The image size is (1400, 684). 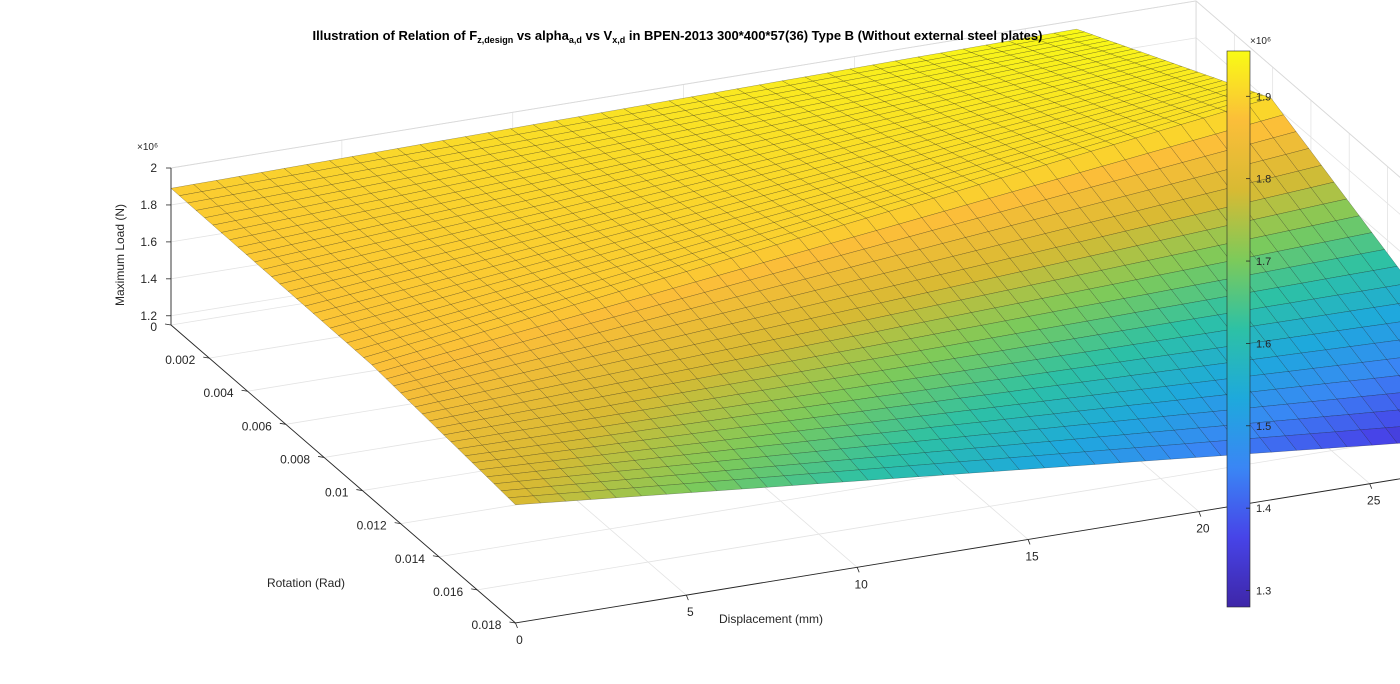 I want to click on colorbar-tick-label: 1.9, so click(x=1263, y=97).